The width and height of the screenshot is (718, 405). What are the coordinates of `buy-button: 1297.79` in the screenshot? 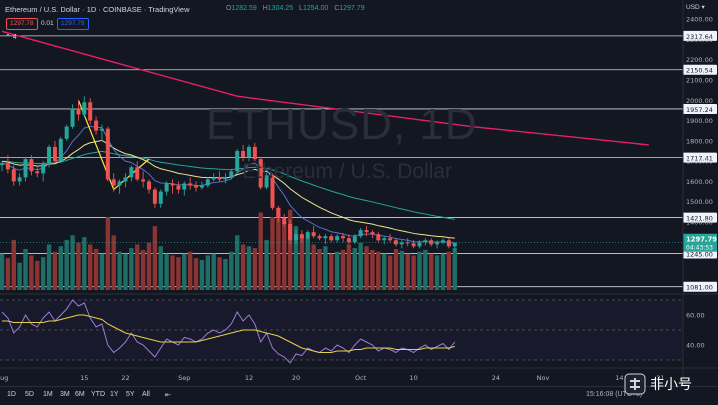 It's located at (73, 24).